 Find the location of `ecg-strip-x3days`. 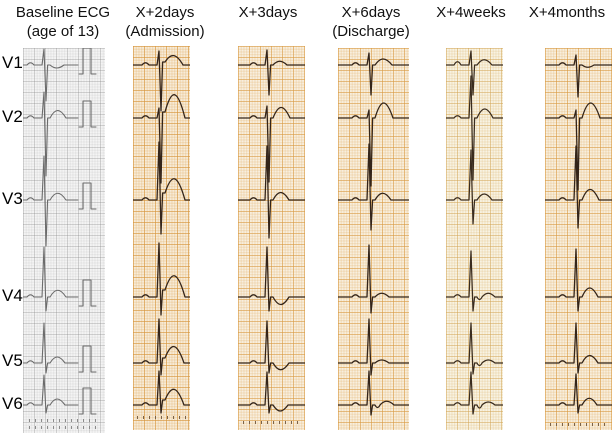

ecg-strip-x3days is located at coordinates (271, 238).